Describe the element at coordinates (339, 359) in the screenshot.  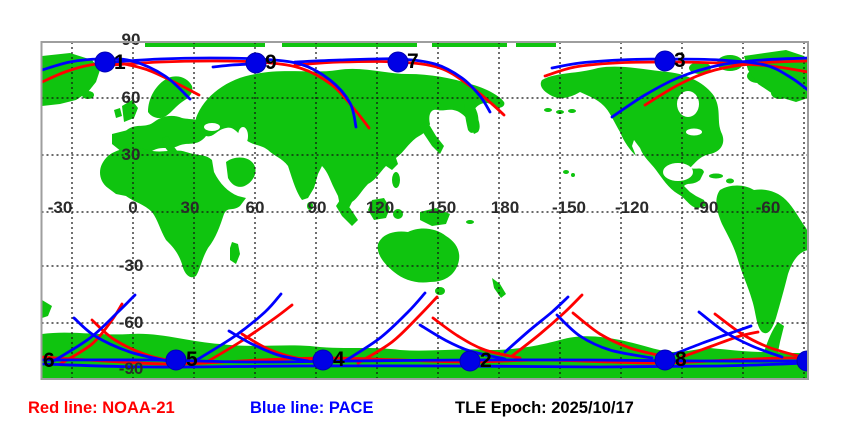
I see `pass-number-4: 4` at that location.